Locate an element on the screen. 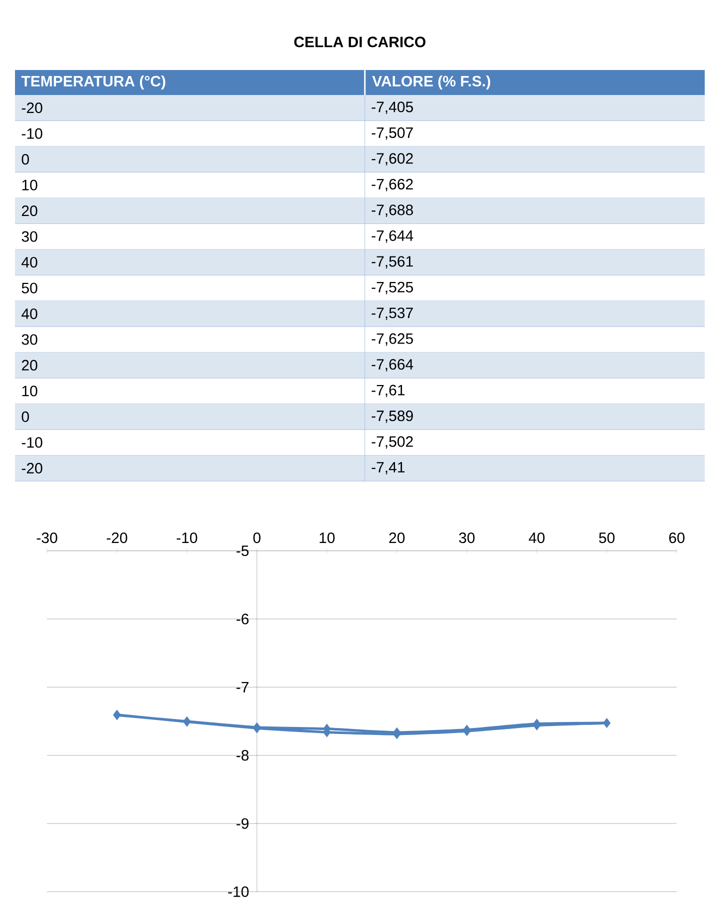 The image size is (710, 902). y-tick-label: -8 is located at coordinates (242, 755).